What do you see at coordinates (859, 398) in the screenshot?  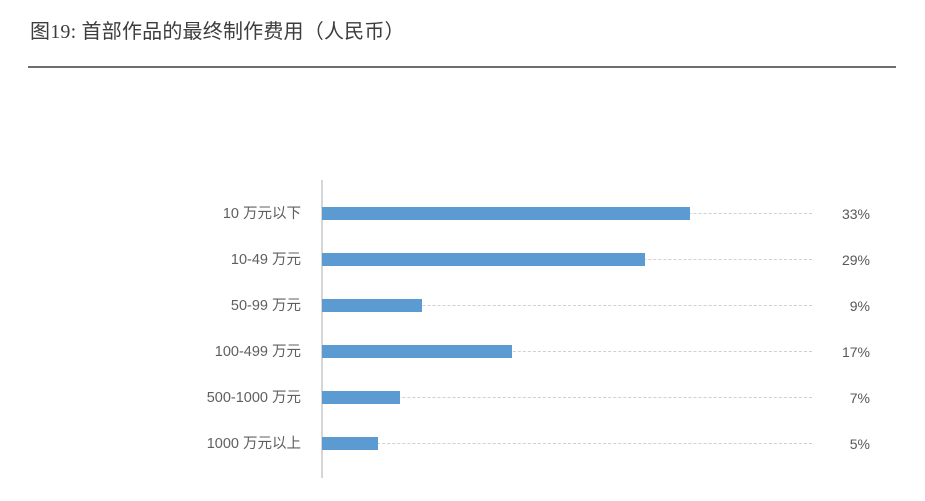 I see `value-label: 7%` at bounding box center [859, 398].